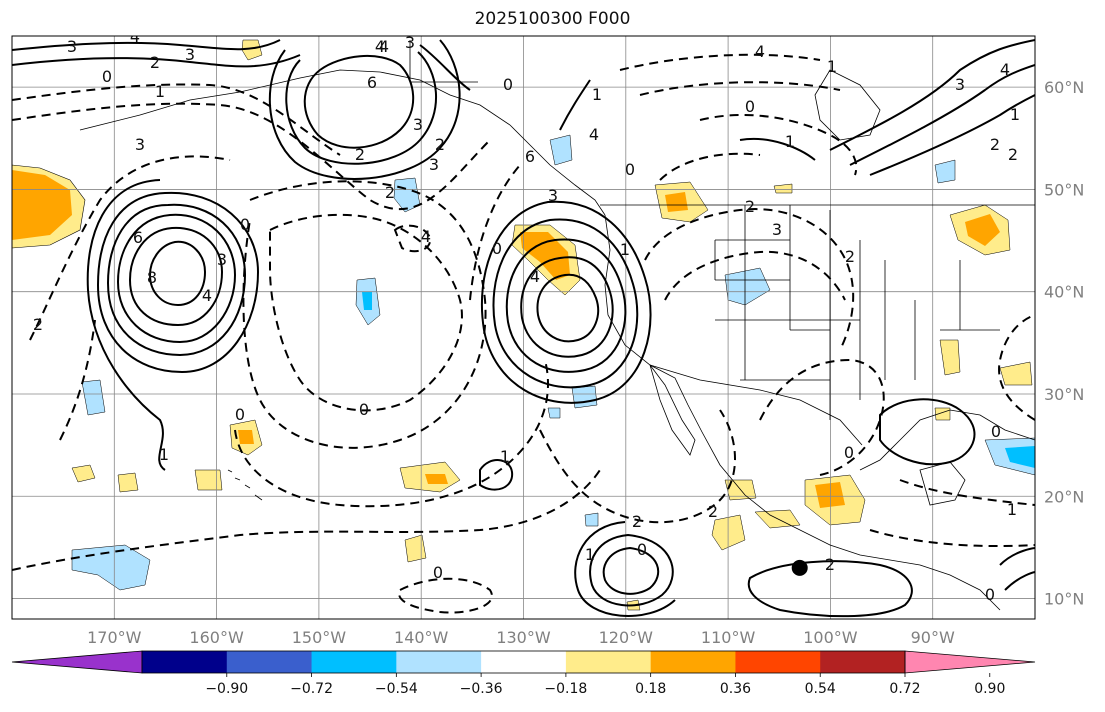  What do you see at coordinates (319, 637) in the screenshot?
I see `lon-tick-label: 150°W` at bounding box center [319, 637].